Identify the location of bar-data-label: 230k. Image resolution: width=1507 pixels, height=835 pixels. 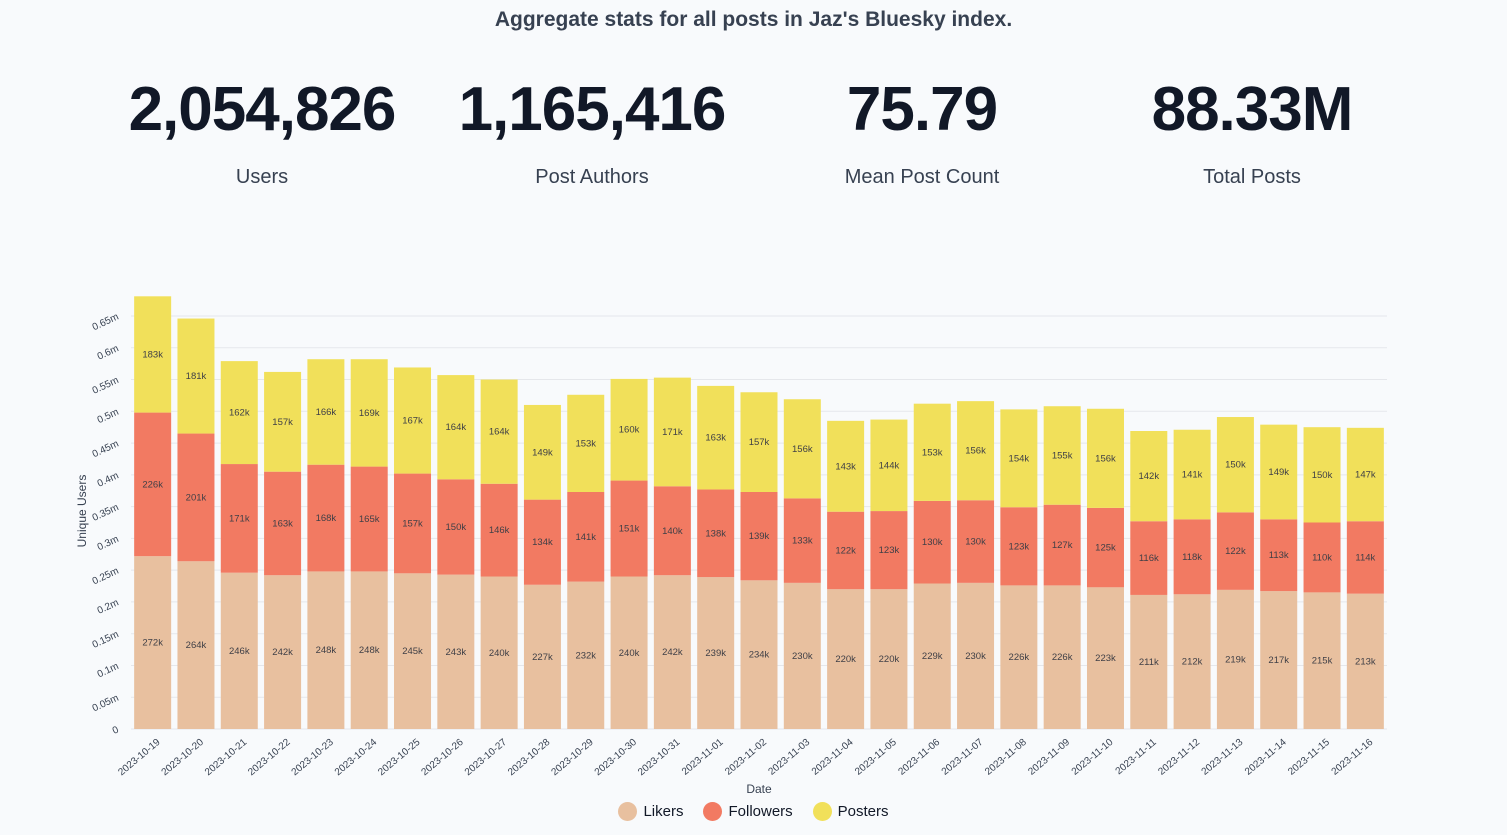
(802, 656).